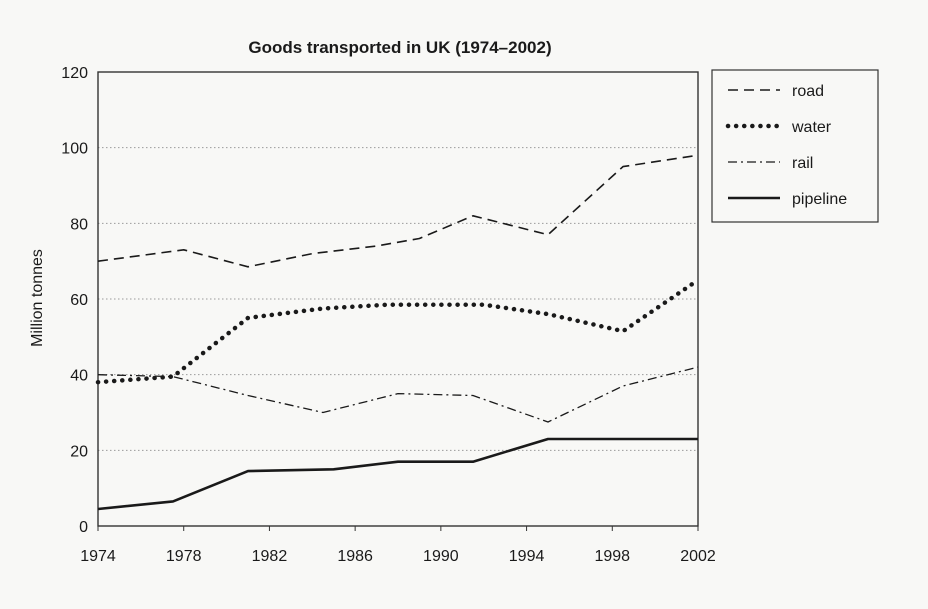 The height and width of the screenshot is (609, 928). Describe the element at coordinates (441, 556) in the screenshot. I see `x-tick-label-1990: 1990` at that location.